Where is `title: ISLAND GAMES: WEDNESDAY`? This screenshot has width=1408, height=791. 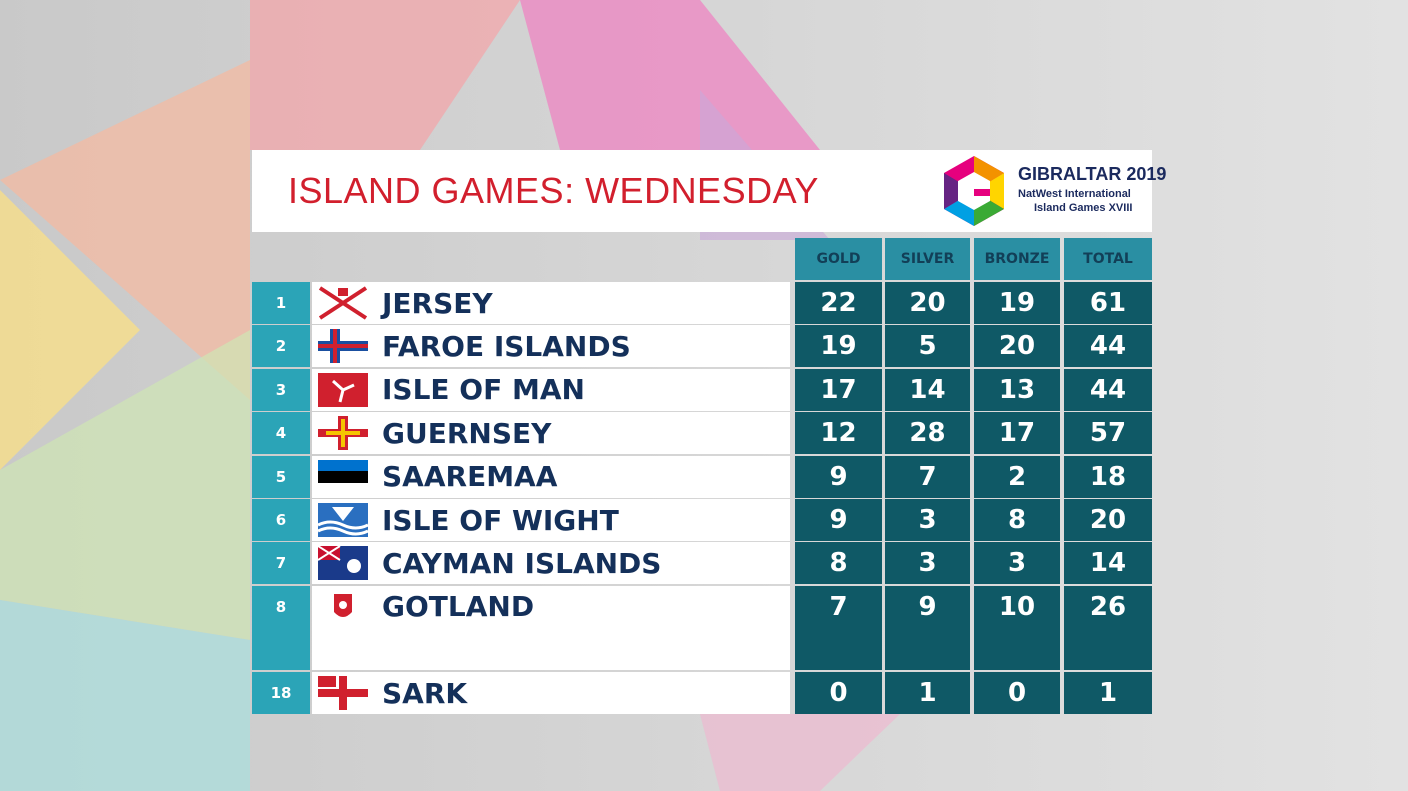
title: ISLAND GAMES: WEDNESDAY is located at coordinates (553, 190).